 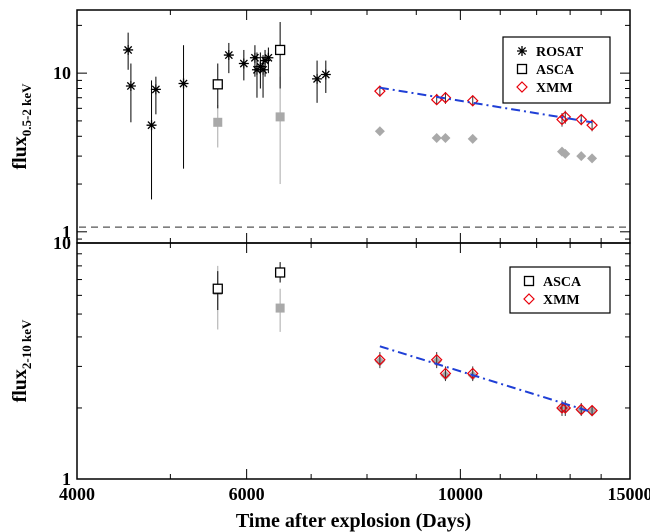 I want to click on series-rosat, so click(x=227, y=116).